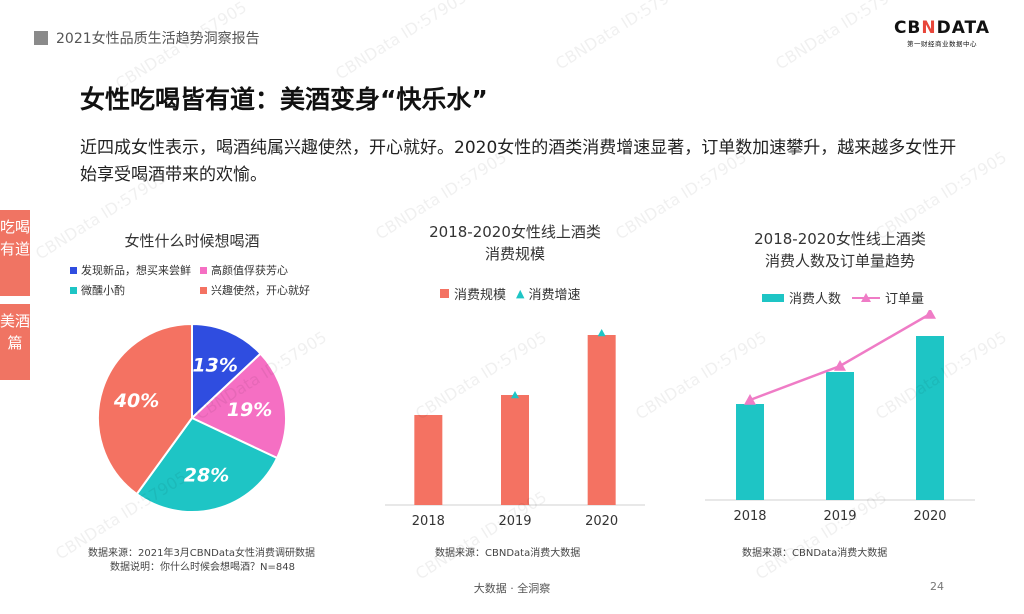 Image resolution: width=1024 pixels, height=614 pixels. What do you see at coordinates (840, 239) in the screenshot?
I see `orders-title-line: 2018-2020女性线上酒类` at bounding box center [840, 239].